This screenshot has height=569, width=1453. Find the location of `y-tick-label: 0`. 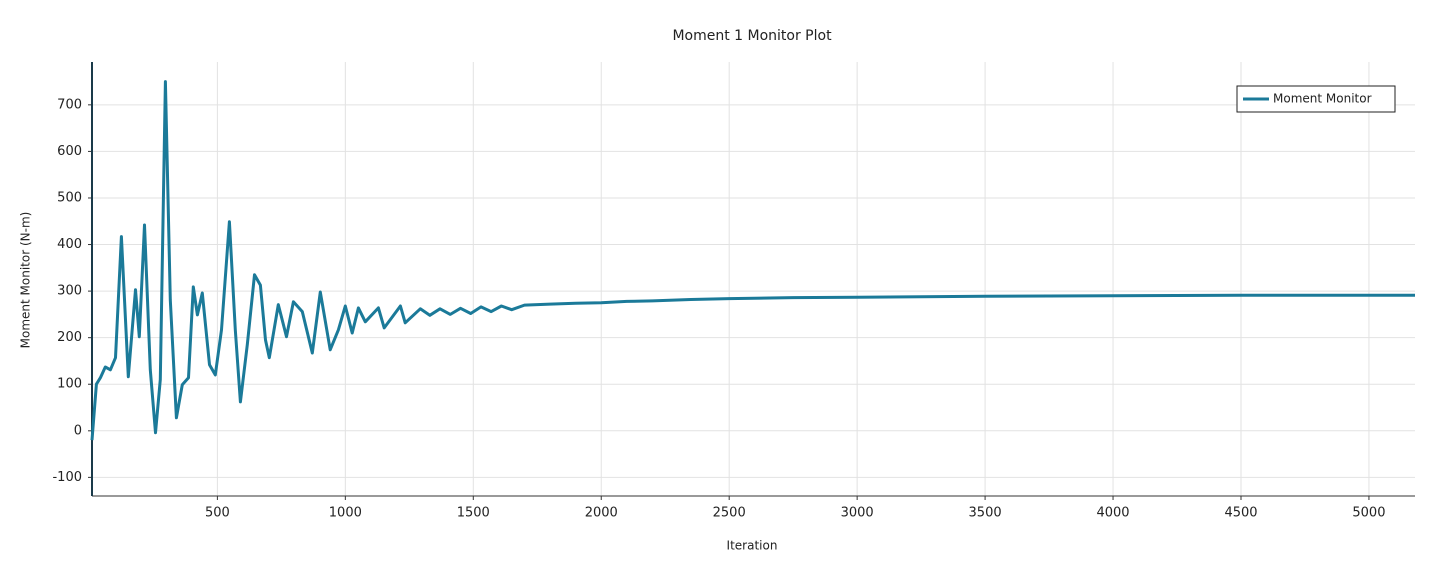

y-tick-label: 0 is located at coordinates (78, 430).